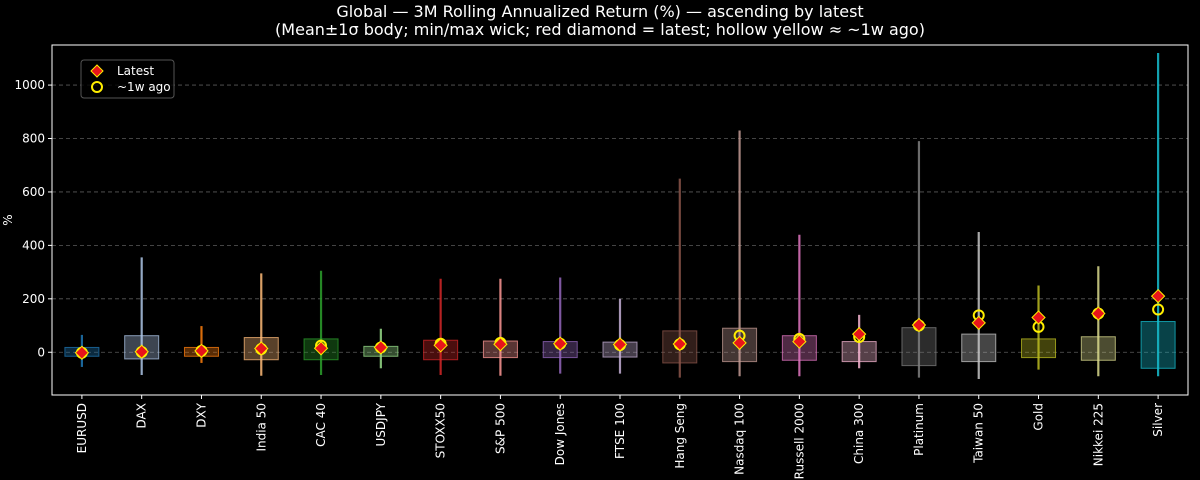 This screenshot has width=1200, height=480. I want to click on xtick-label: S&P 500, so click(500, 428).